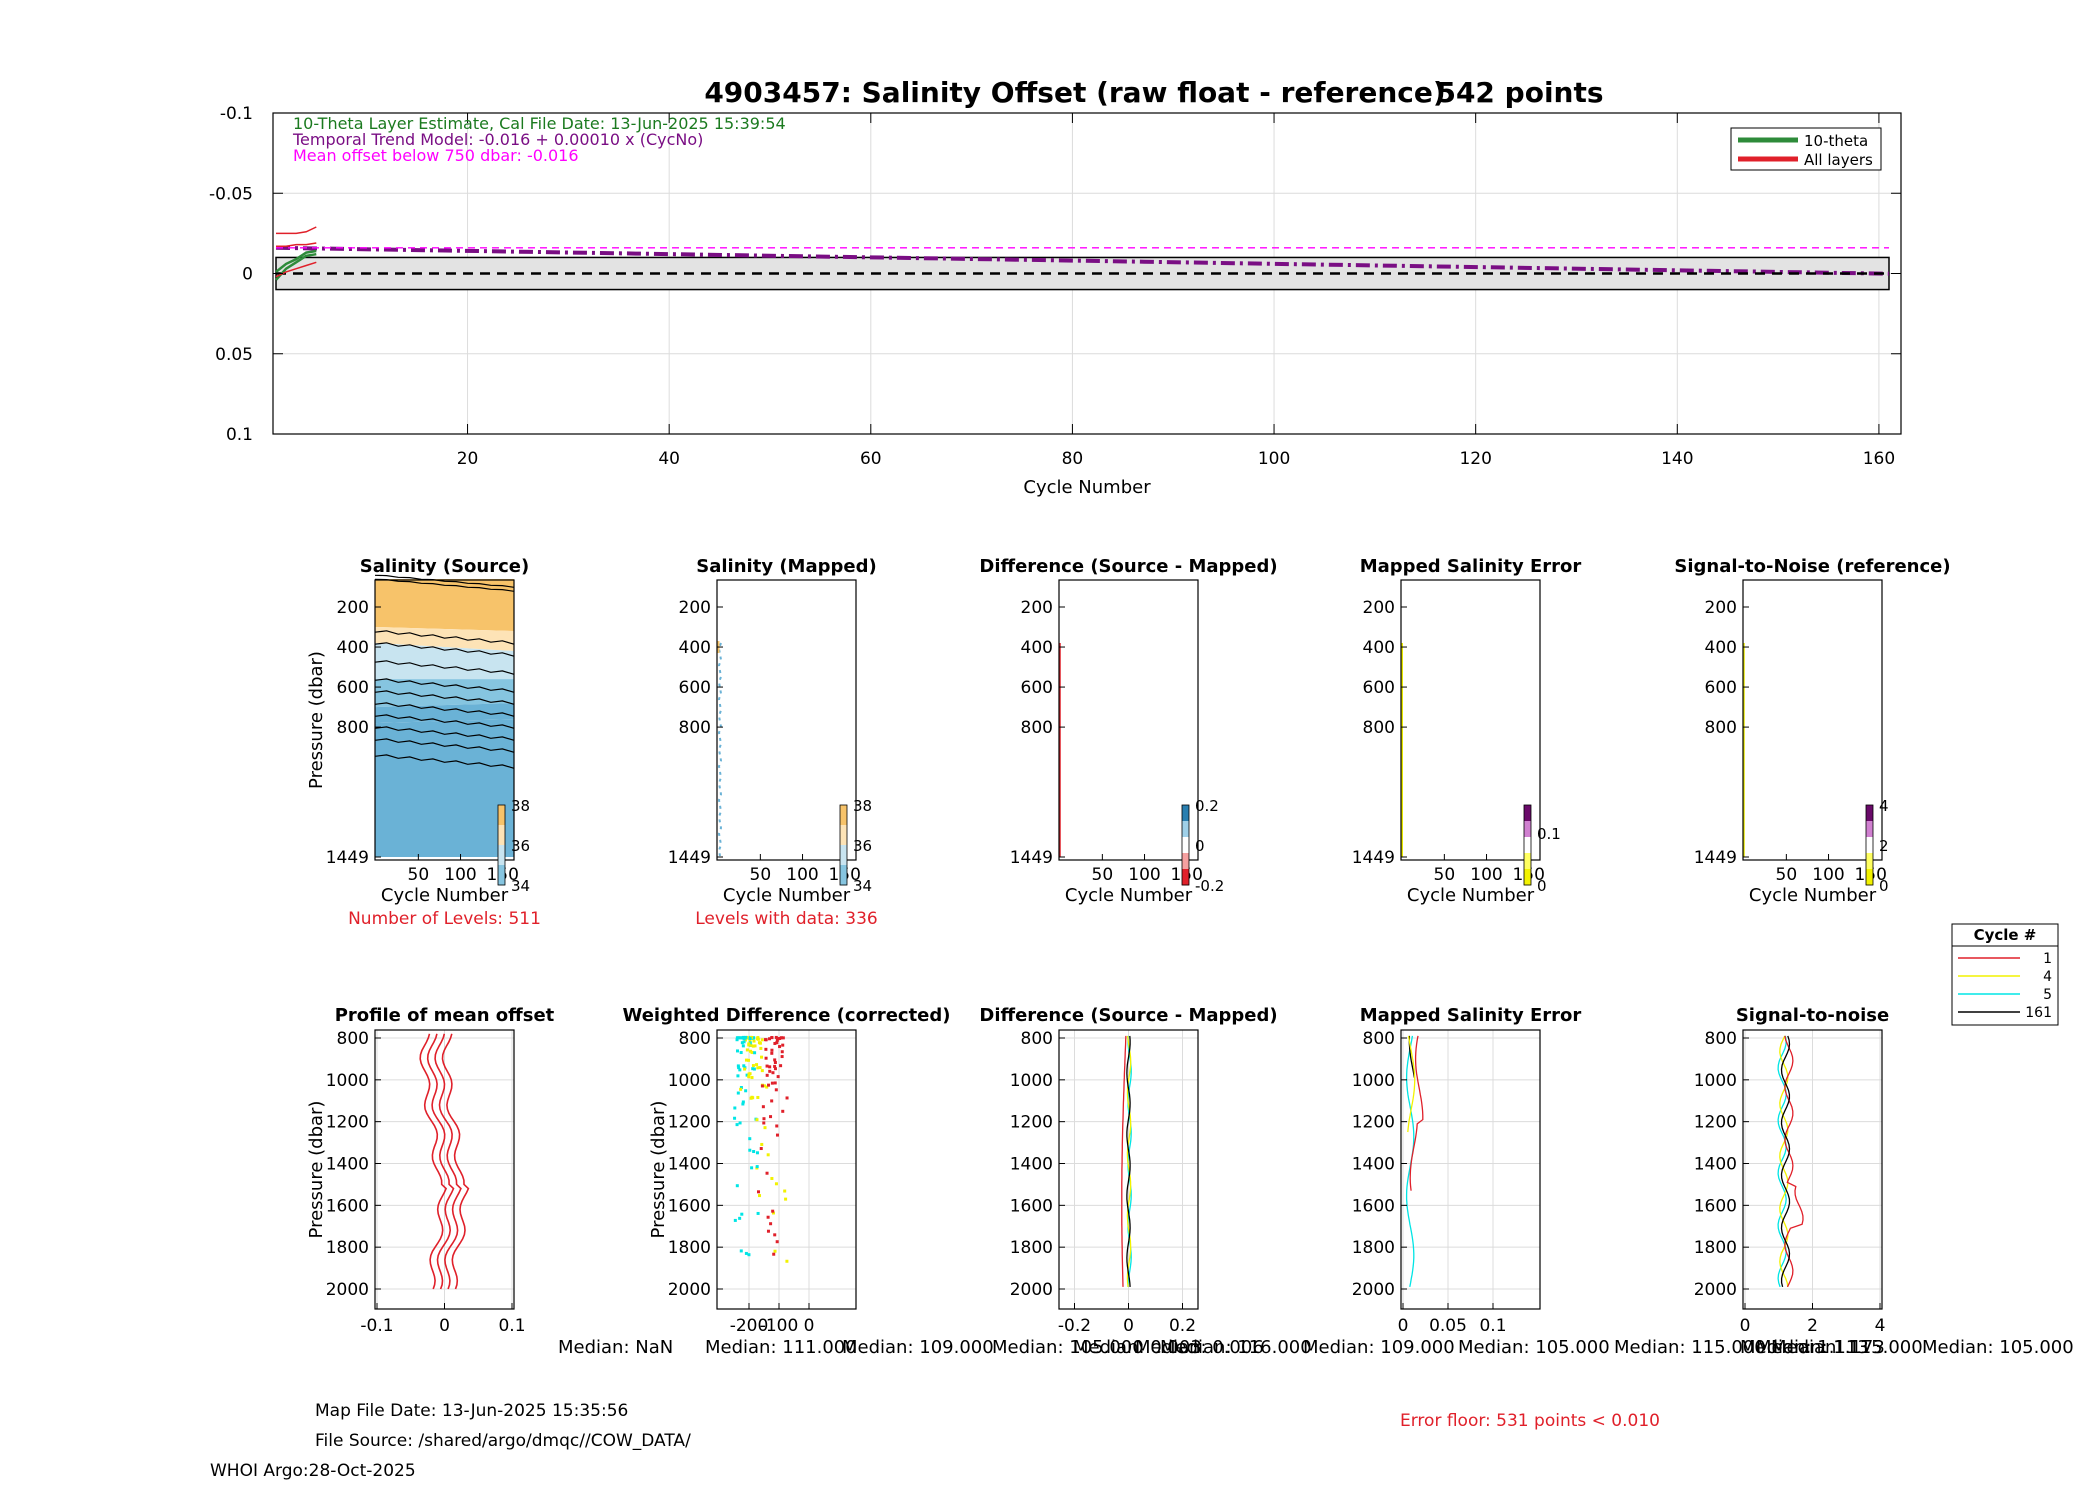  Describe the element at coordinates (445, 1015) in the screenshot. I see `row3-panel-title: Profile of mean offset` at that location.